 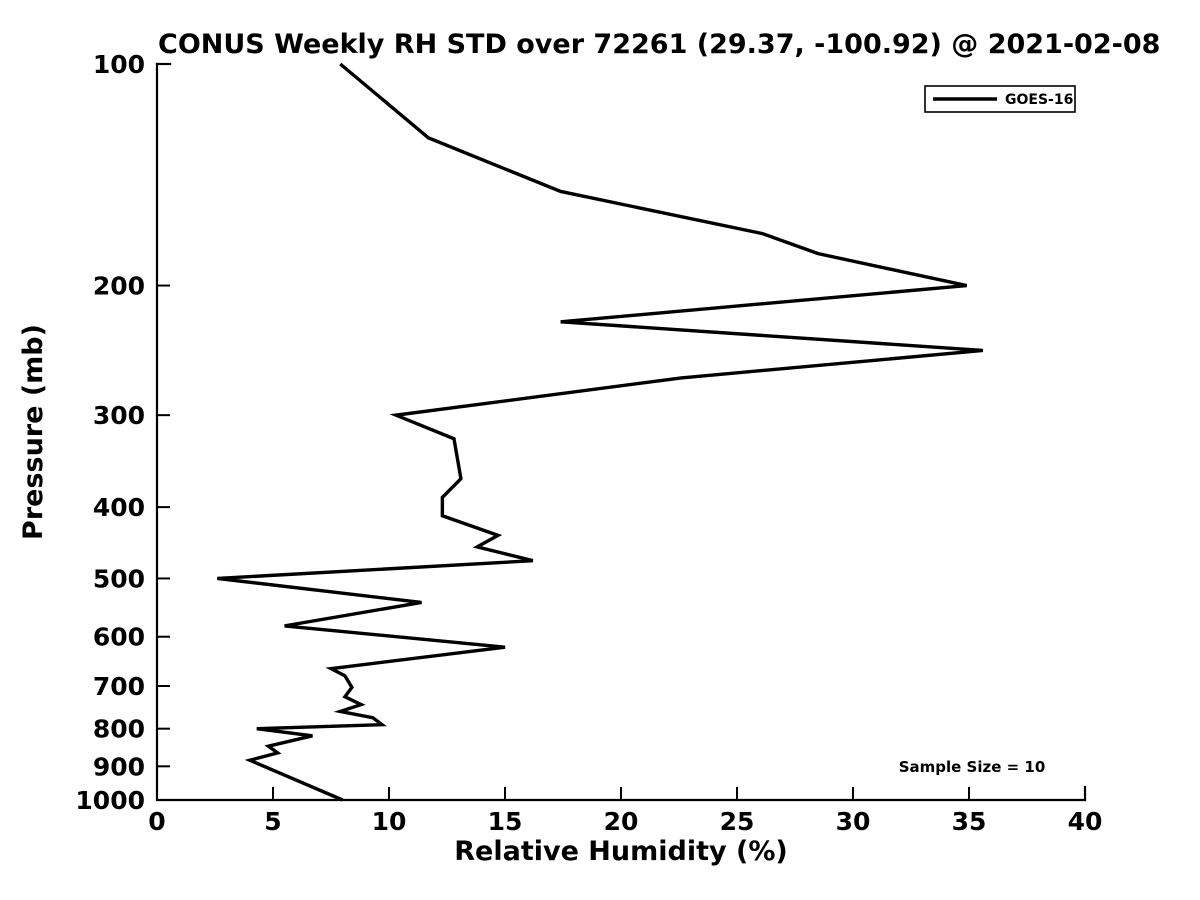 I want to click on y-tick-label: 300, so click(x=119, y=415).